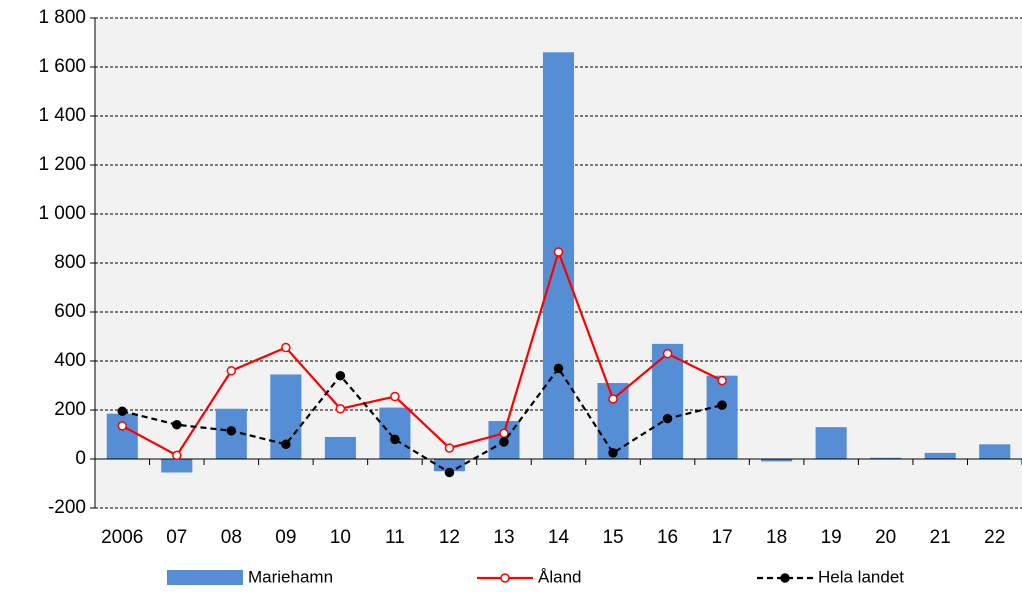 This screenshot has height=592, width=1022. I want to click on x-tick-label: 10, so click(340, 537).